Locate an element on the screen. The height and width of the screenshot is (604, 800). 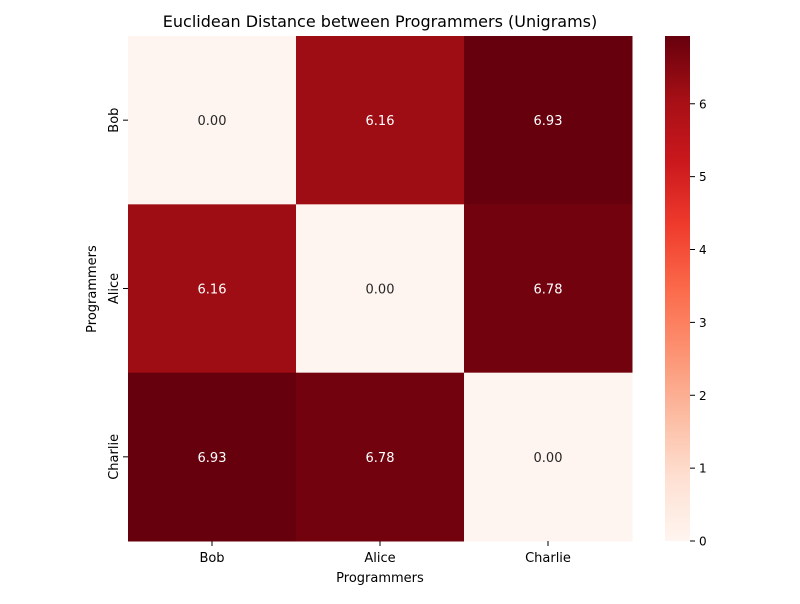
colorbar-tick-label: 0 is located at coordinates (703, 542).